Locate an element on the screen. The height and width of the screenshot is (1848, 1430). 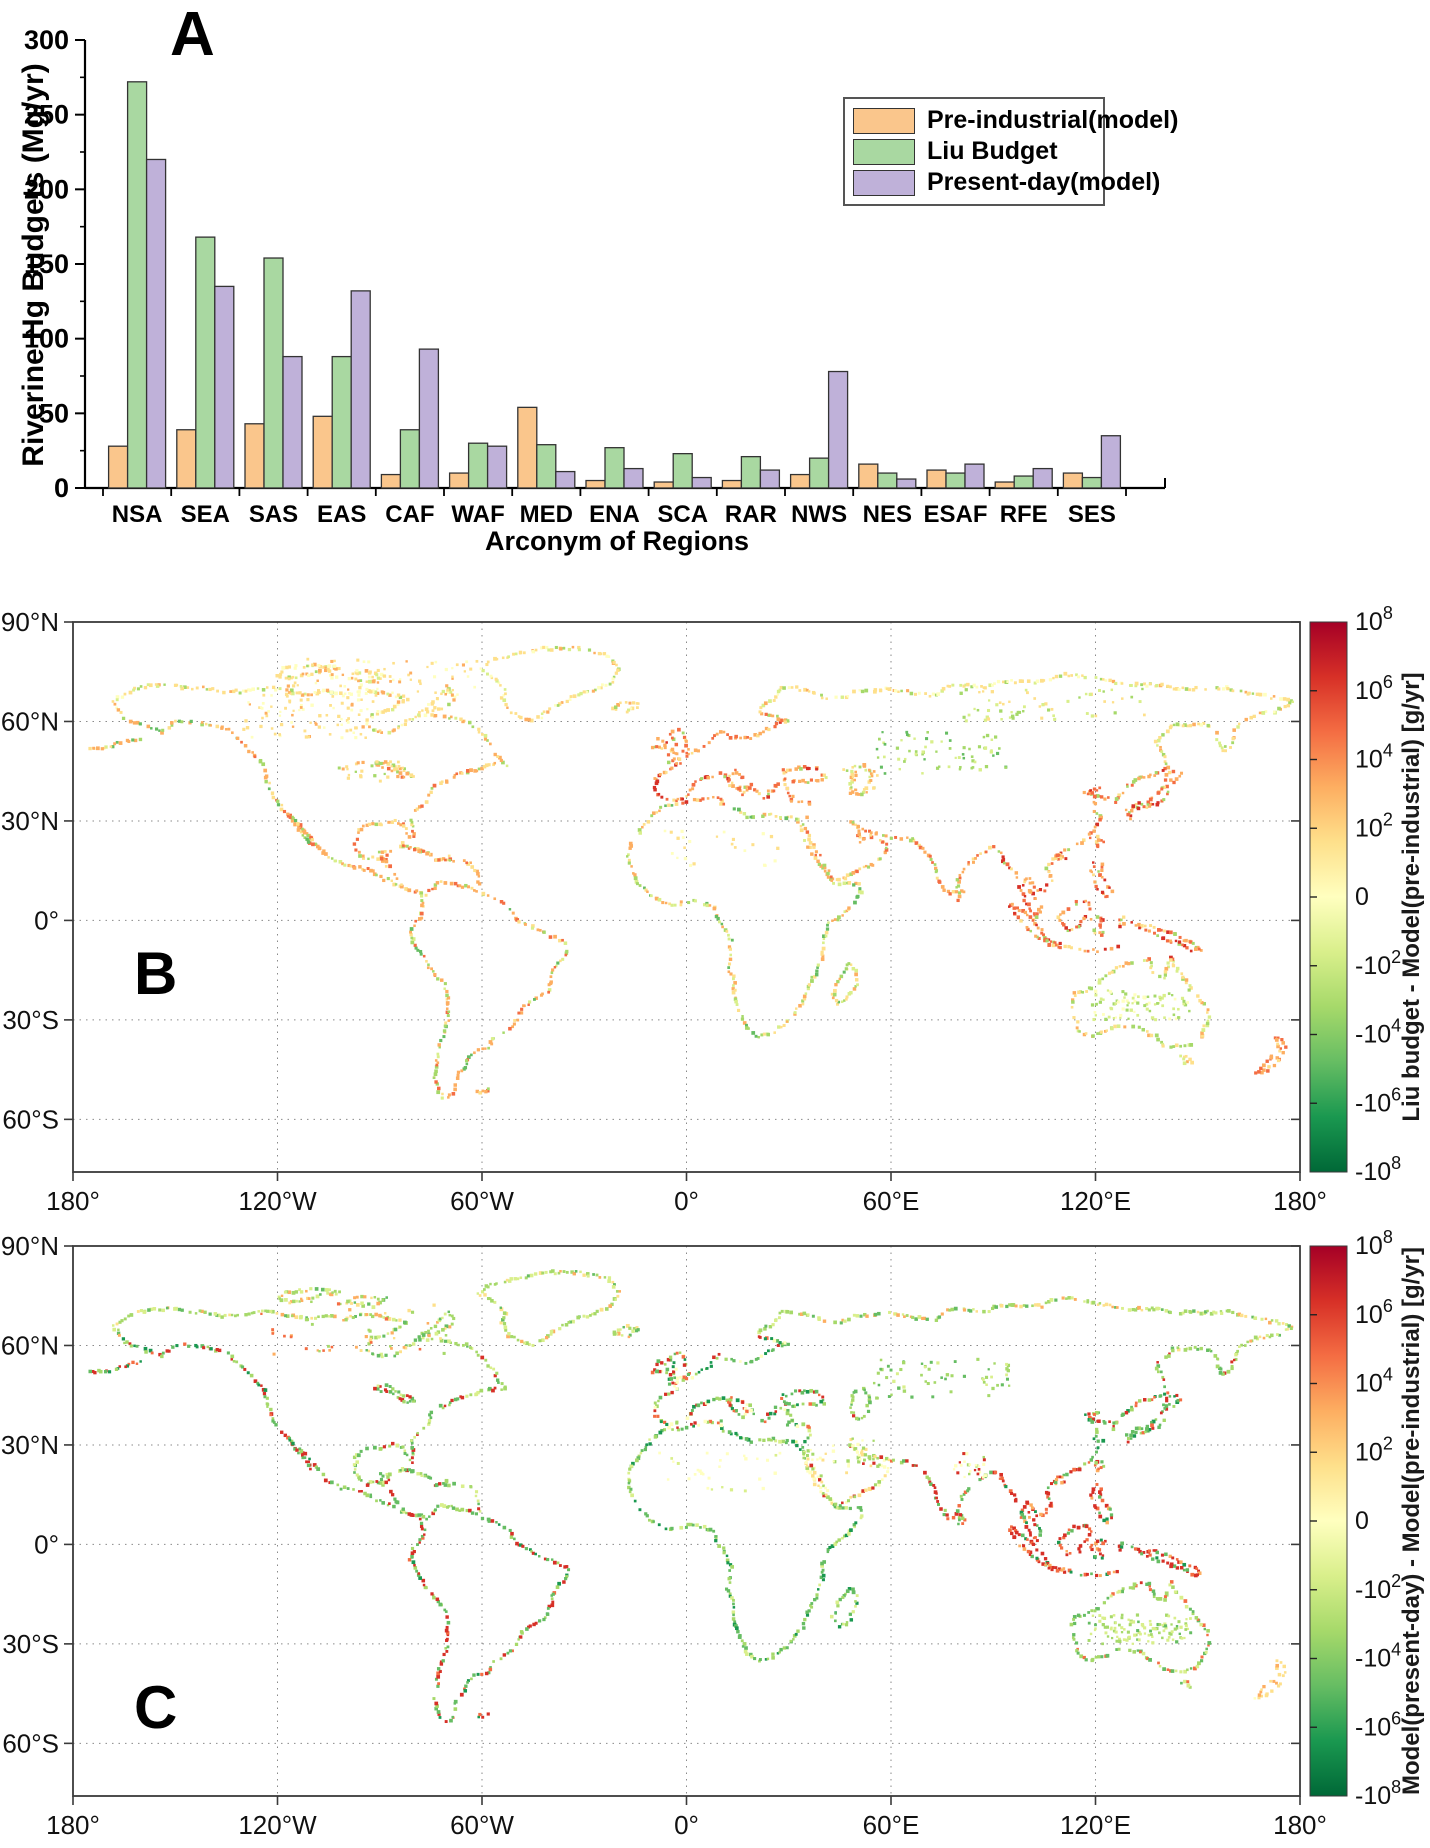
bar-liu-budget is located at coordinates (1023, 482).